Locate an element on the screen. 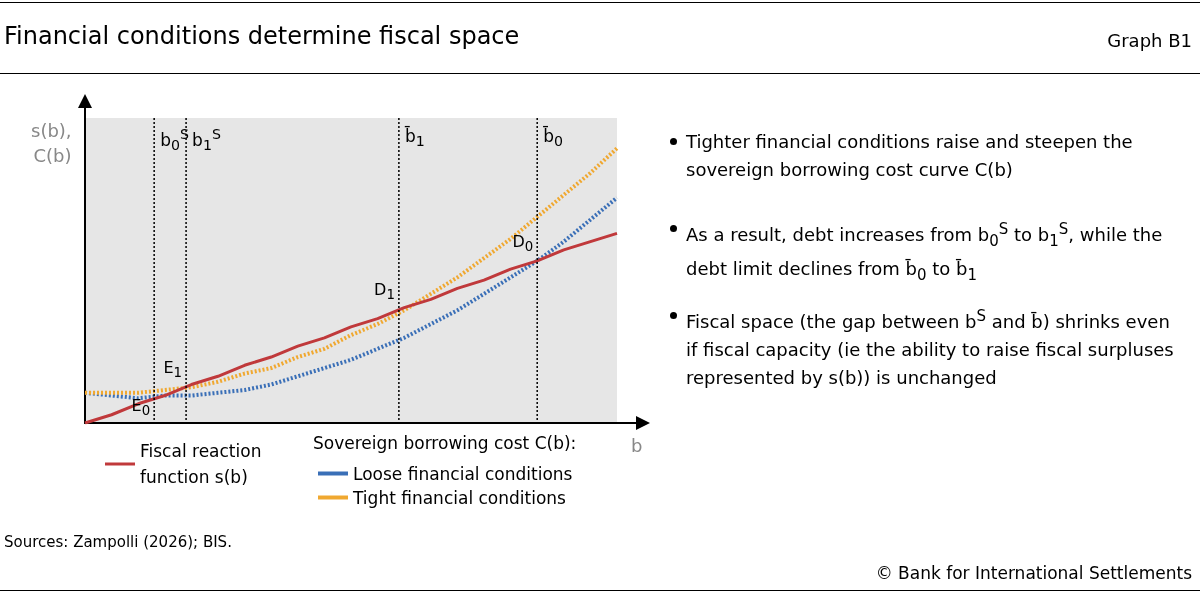  legend-title: Sovereign borrowing cost C(b): is located at coordinates (445, 443).